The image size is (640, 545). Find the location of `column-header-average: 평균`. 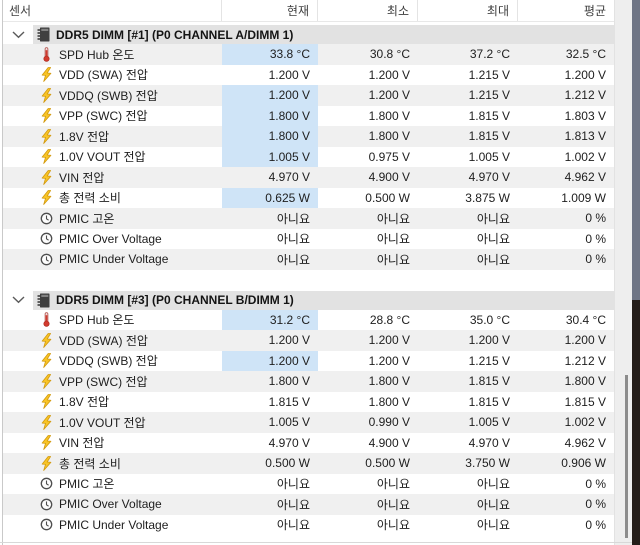

column-header-average: 평균 is located at coordinates (594, 11).